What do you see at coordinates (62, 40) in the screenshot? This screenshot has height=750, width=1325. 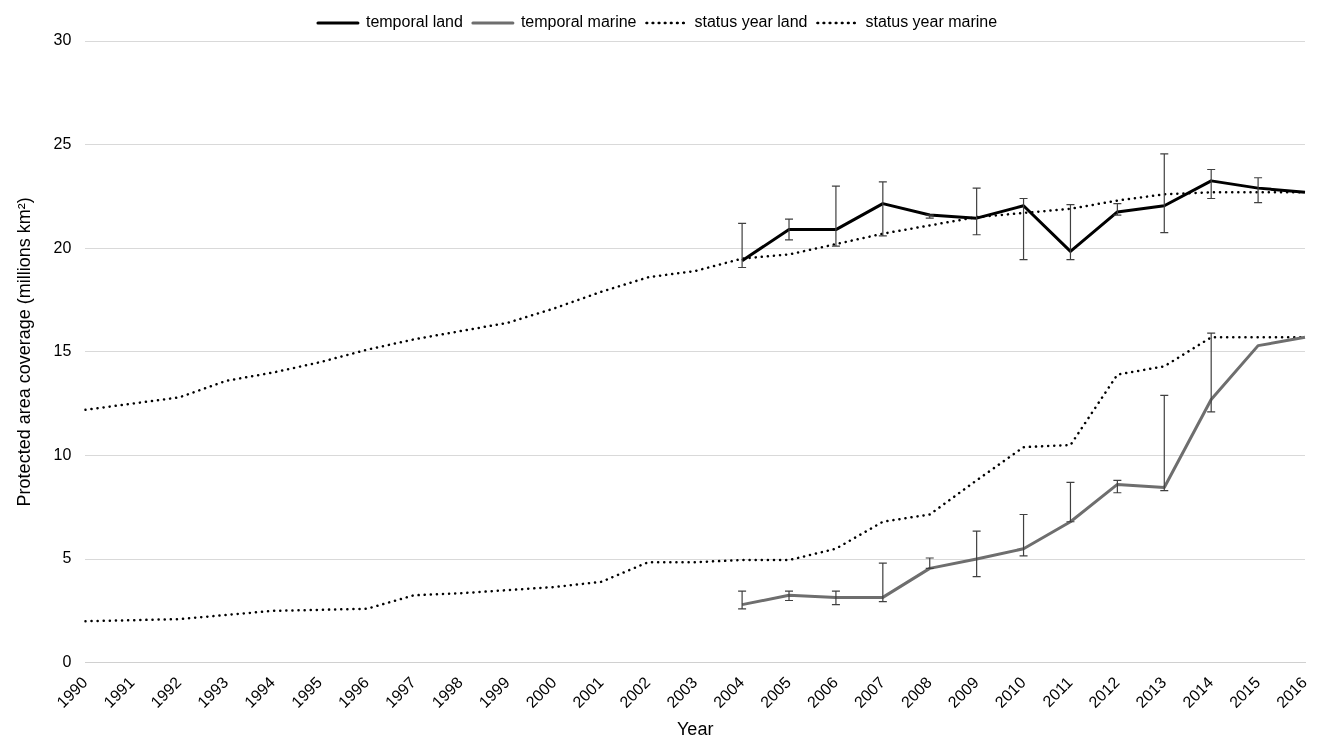 I see `y-tick-label: 30` at bounding box center [62, 40].